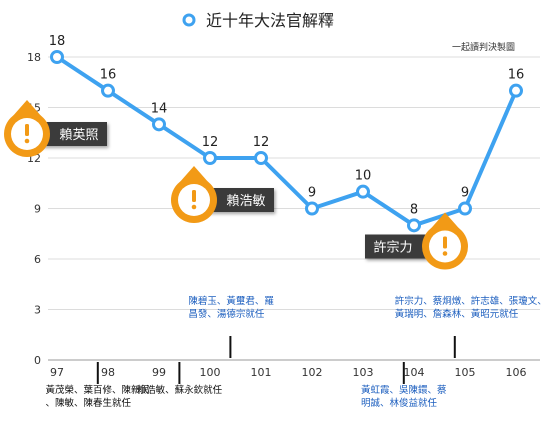 Image resolution: width=557 pixels, height=421 pixels. What do you see at coordinates (37, 360) in the screenshot?
I see `y-tick-label: 0` at bounding box center [37, 360].